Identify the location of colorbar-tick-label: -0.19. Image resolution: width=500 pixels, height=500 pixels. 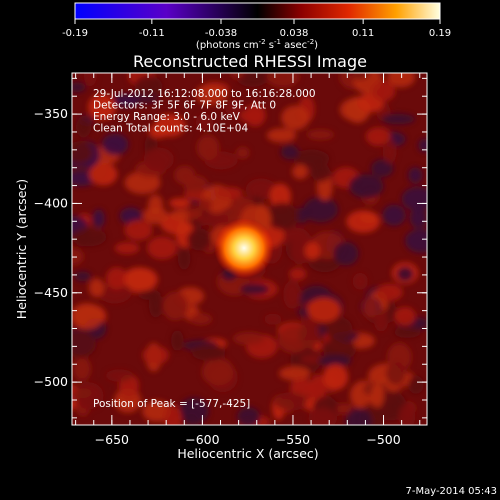
(75, 33).